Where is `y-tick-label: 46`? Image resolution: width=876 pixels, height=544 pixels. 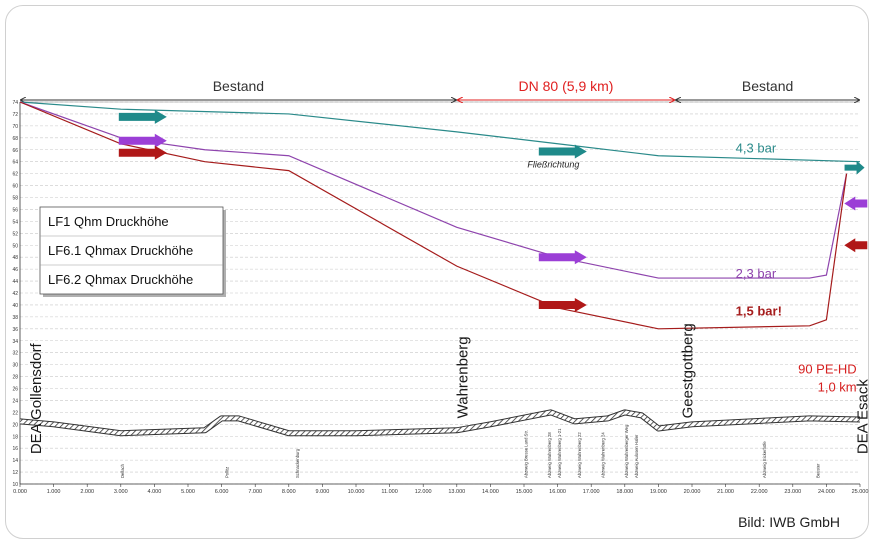 y-tick-label: 46 is located at coordinates (15, 270).